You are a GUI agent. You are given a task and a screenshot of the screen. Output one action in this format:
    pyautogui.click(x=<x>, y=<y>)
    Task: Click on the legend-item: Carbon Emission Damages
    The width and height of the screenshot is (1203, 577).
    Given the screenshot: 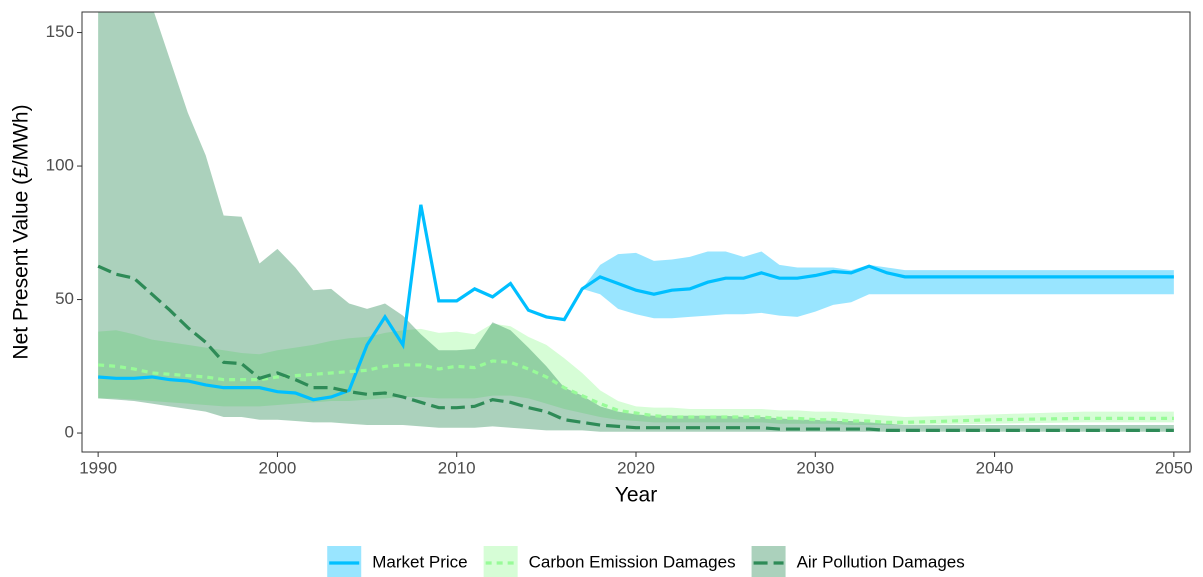 What is the action you would take?
    pyautogui.click(x=609, y=561)
    